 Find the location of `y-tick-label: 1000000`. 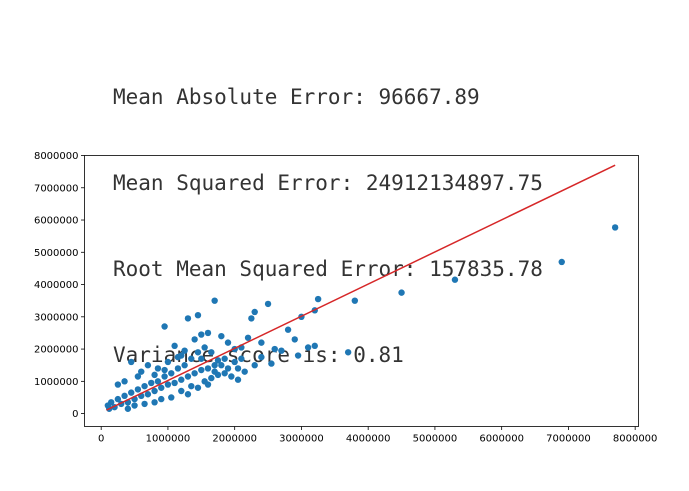

y-tick-label: 1000000 is located at coordinates (56, 382).